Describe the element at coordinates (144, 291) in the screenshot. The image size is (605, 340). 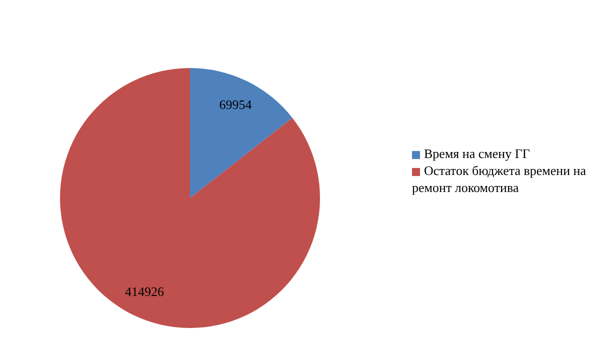
I see `data-label: 414926` at that location.